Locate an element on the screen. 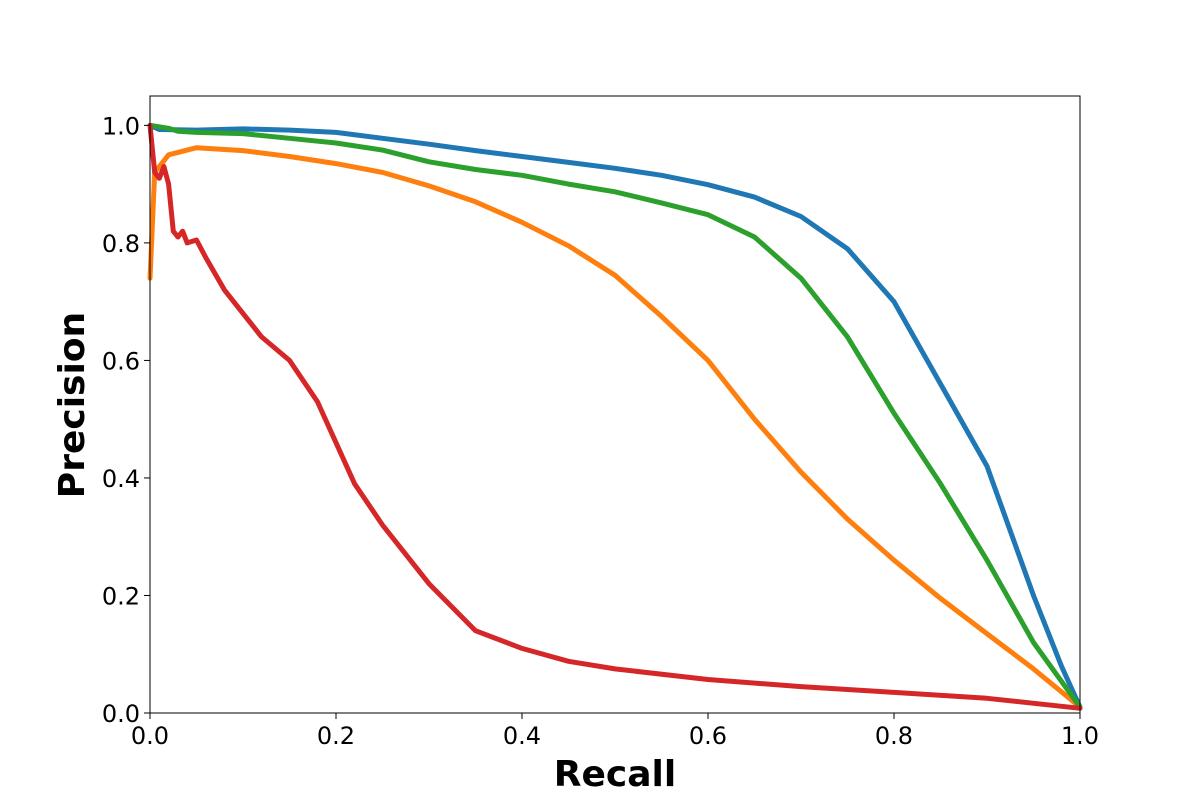 This screenshot has width=1200, height=800. x-axis-title: Recall is located at coordinates (615, 774).